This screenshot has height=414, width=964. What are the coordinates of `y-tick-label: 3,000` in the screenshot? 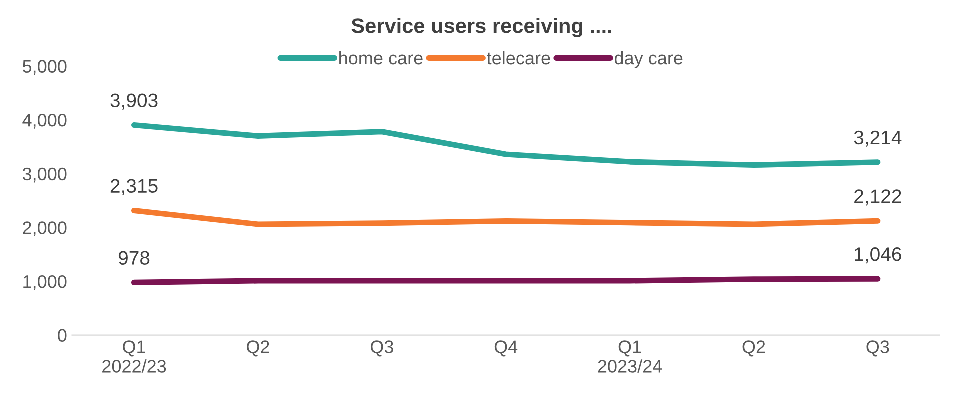 It's located at (44, 175).